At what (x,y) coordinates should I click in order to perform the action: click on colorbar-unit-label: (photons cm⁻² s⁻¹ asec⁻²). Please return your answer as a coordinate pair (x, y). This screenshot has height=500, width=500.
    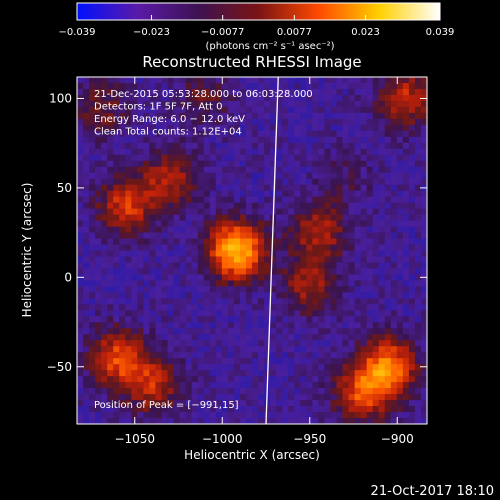
    Looking at the image, I should click on (269, 46).